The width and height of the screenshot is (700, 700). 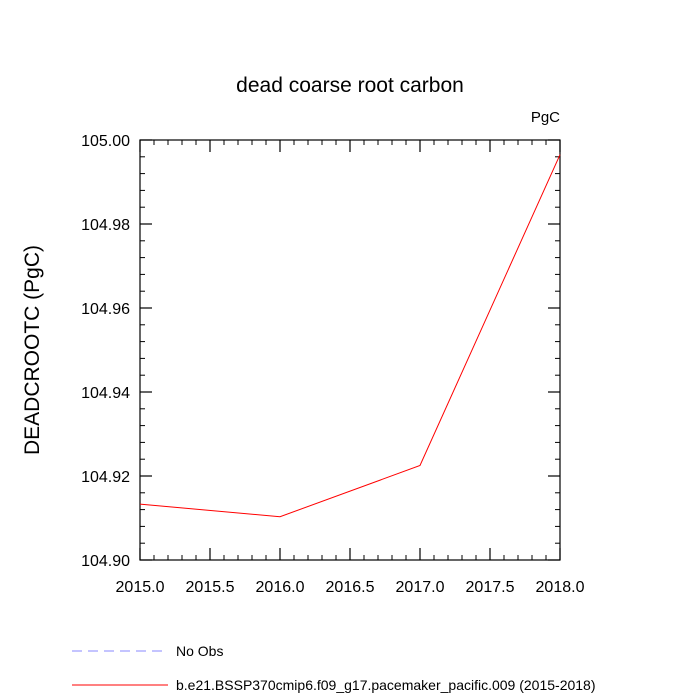 I want to click on y-tick-label: 104.94, so click(x=105, y=393).